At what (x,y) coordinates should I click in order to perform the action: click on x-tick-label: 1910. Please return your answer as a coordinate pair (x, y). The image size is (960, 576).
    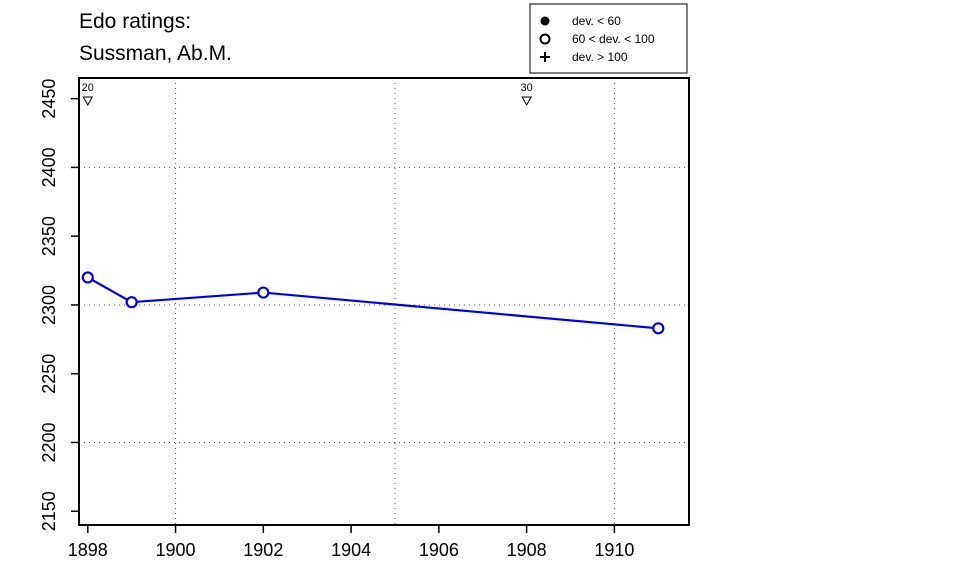
    Looking at the image, I should click on (614, 550).